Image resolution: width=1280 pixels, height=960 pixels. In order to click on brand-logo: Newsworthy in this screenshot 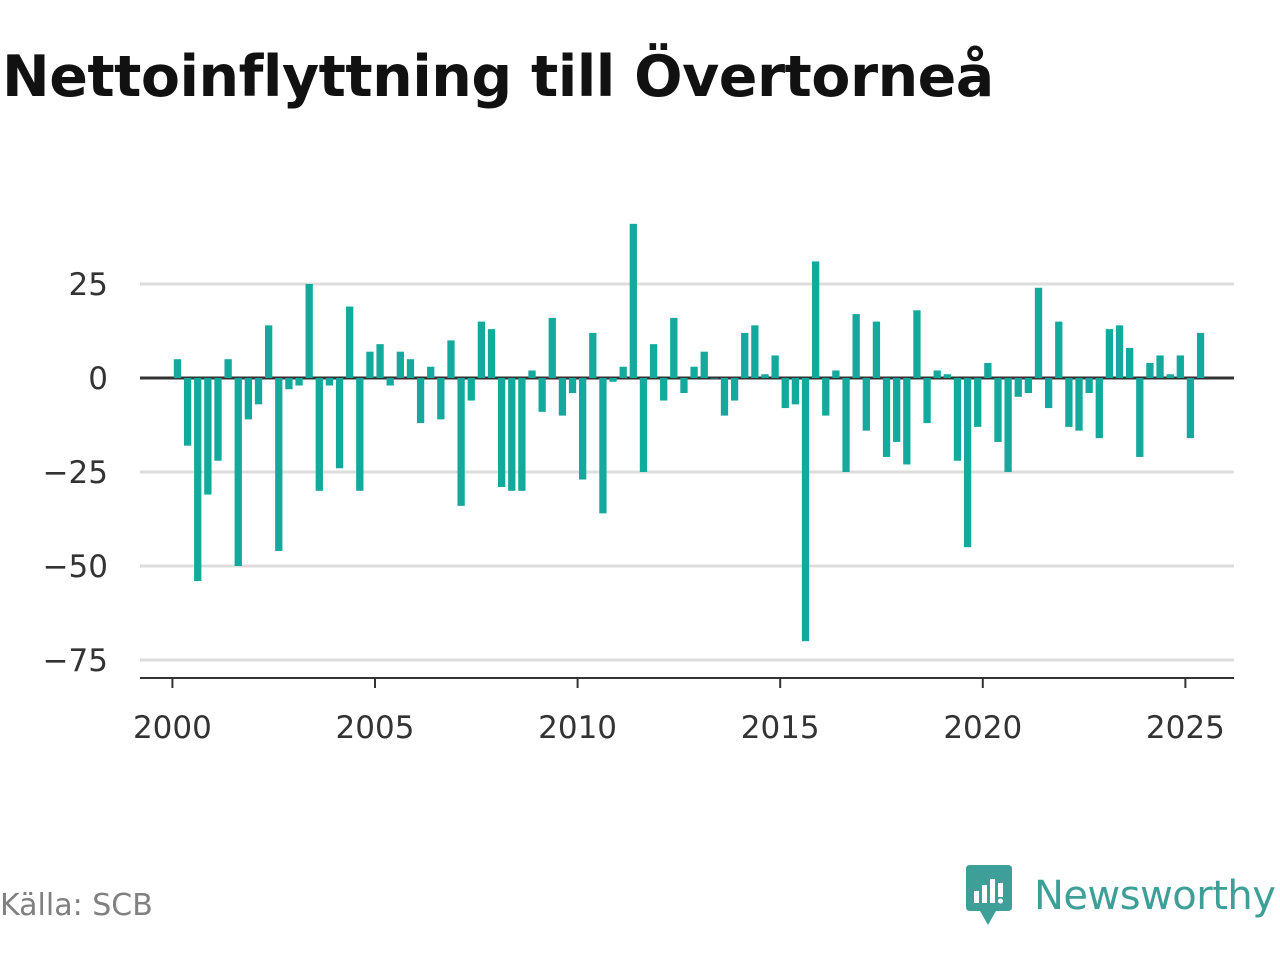, I will do `click(1120, 896)`.